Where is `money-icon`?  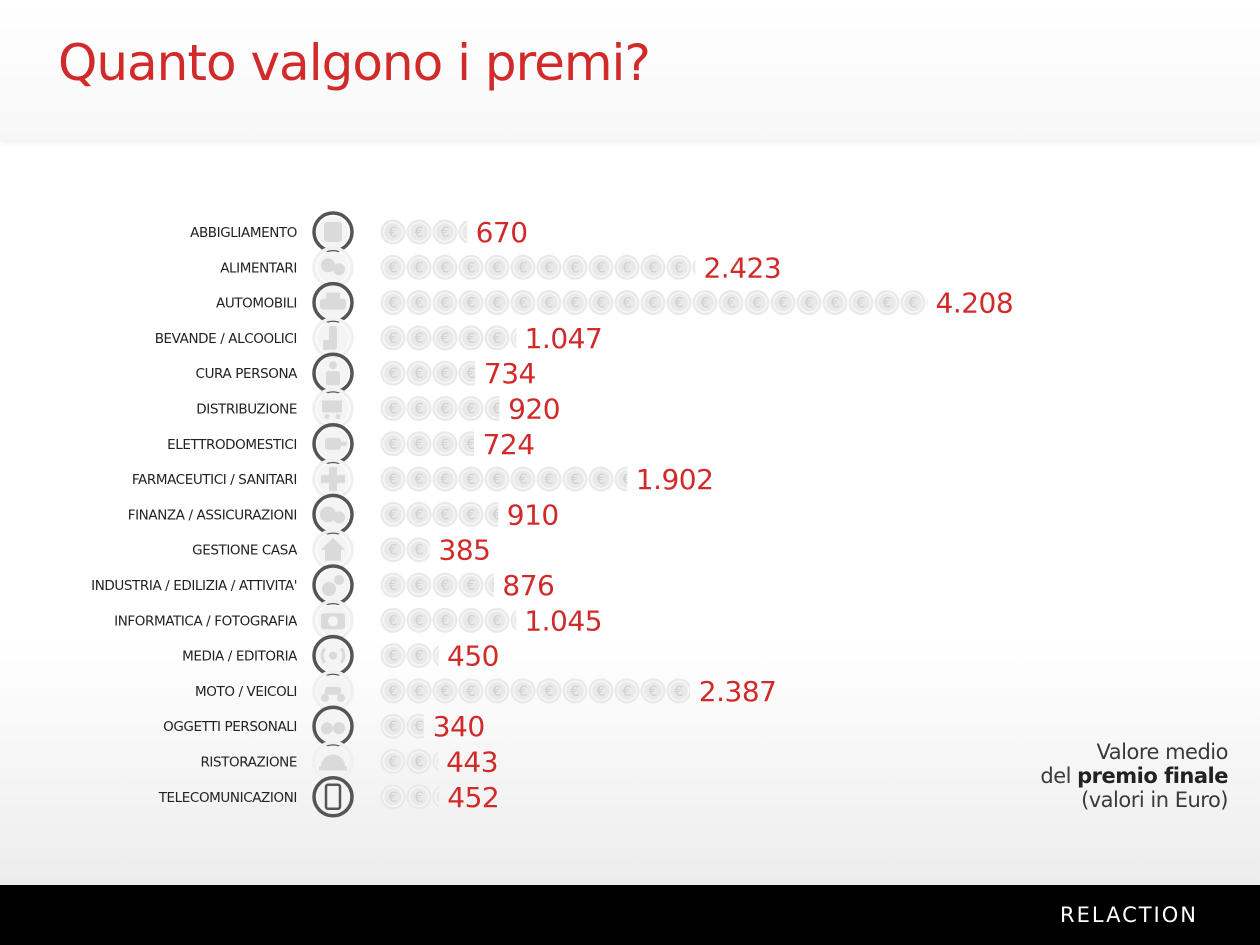
money-icon is located at coordinates (333, 514).